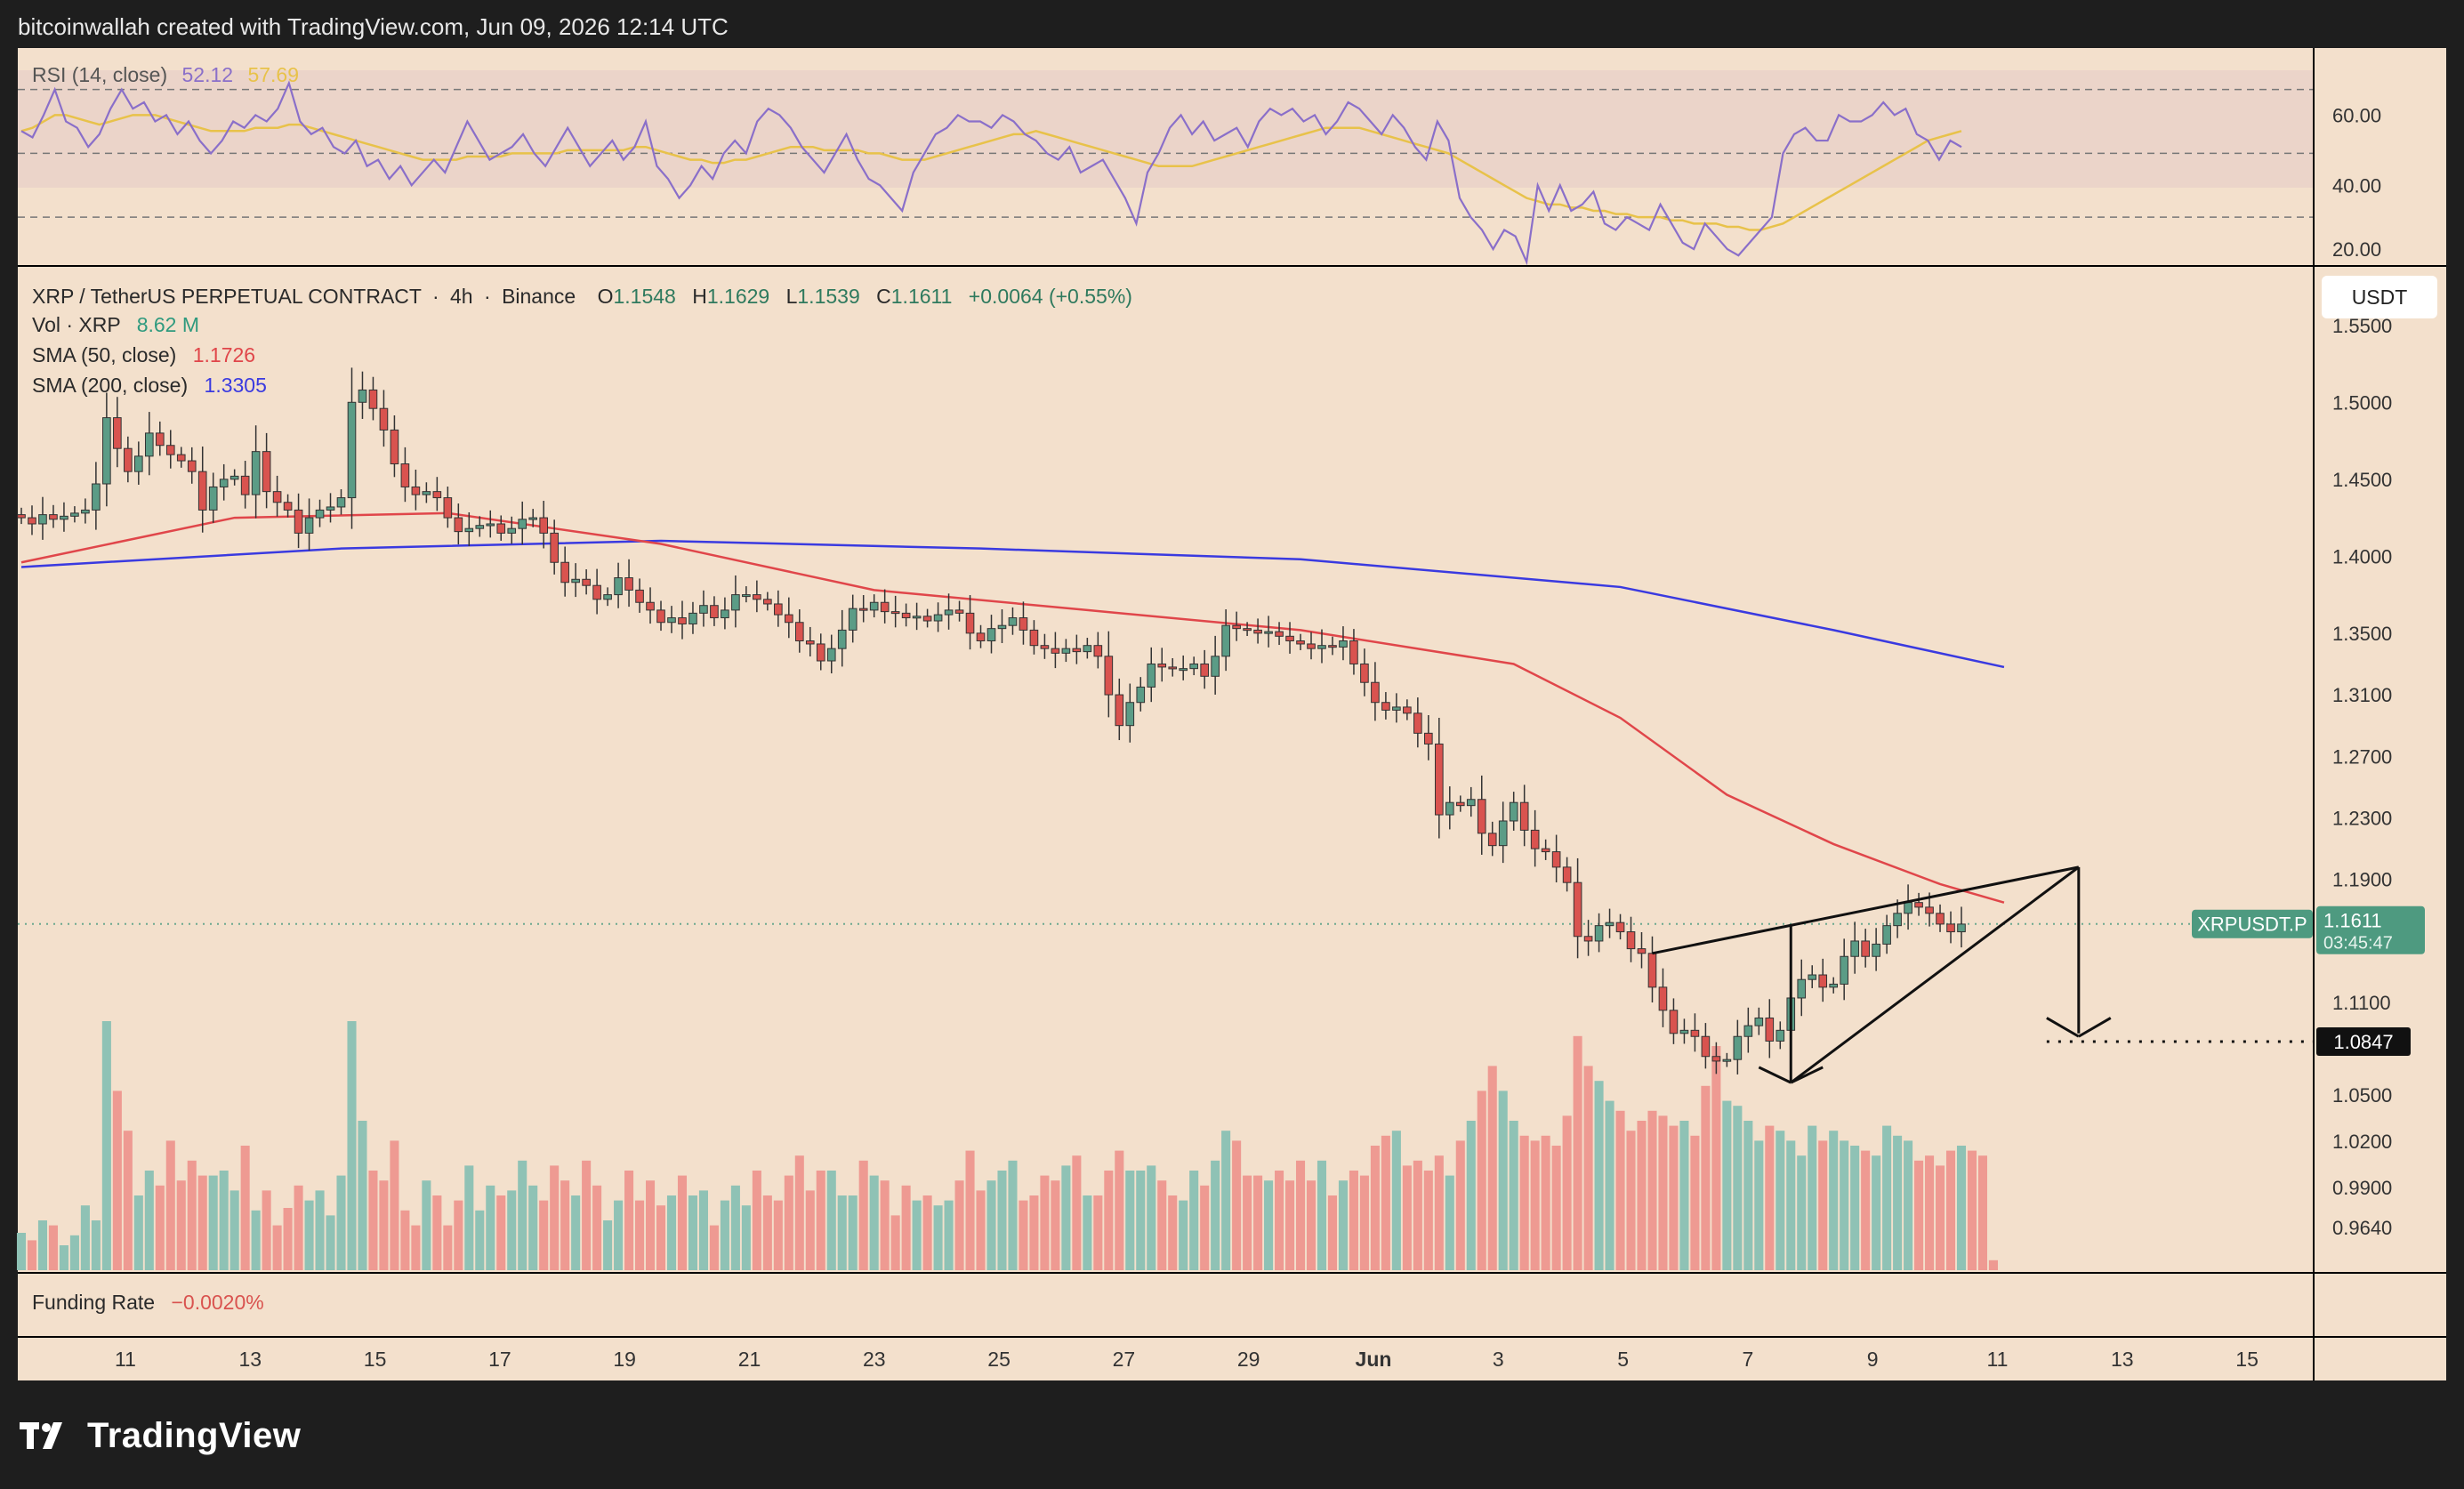 This screenshot has width=2464, height=1489. Describe the element at coordinates (2308, 929) in the screenshot. I see `last-price-label: XRPUSDT.P 1.1611 03:45:47` at that location.